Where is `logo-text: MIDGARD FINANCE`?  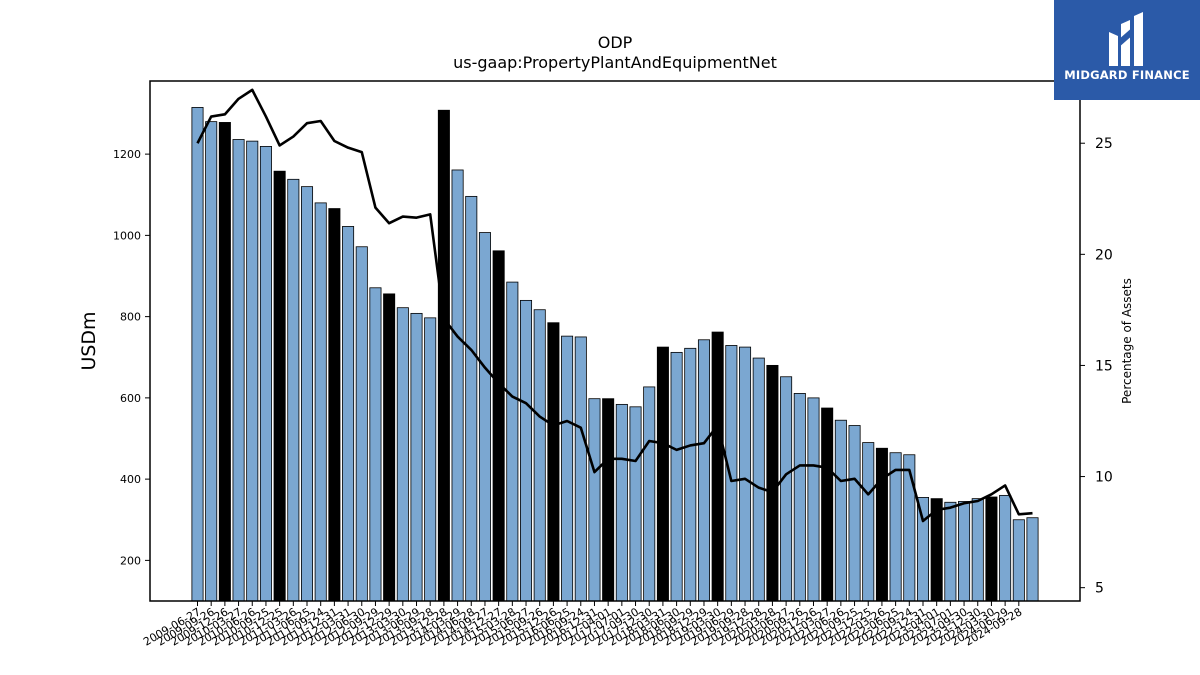
logo-text: MIDGARD FINANCE is located at coordinates (1127, 75).